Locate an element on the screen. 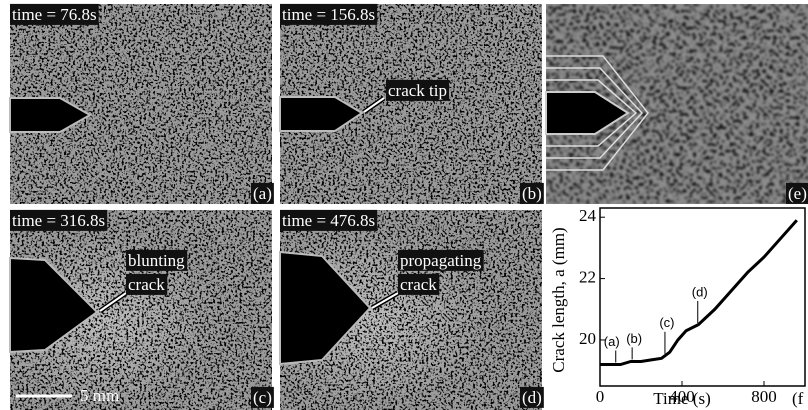 The width and height of the screenshot is (808, 410). panel-label: (a) is located at coordinates (262, 193).